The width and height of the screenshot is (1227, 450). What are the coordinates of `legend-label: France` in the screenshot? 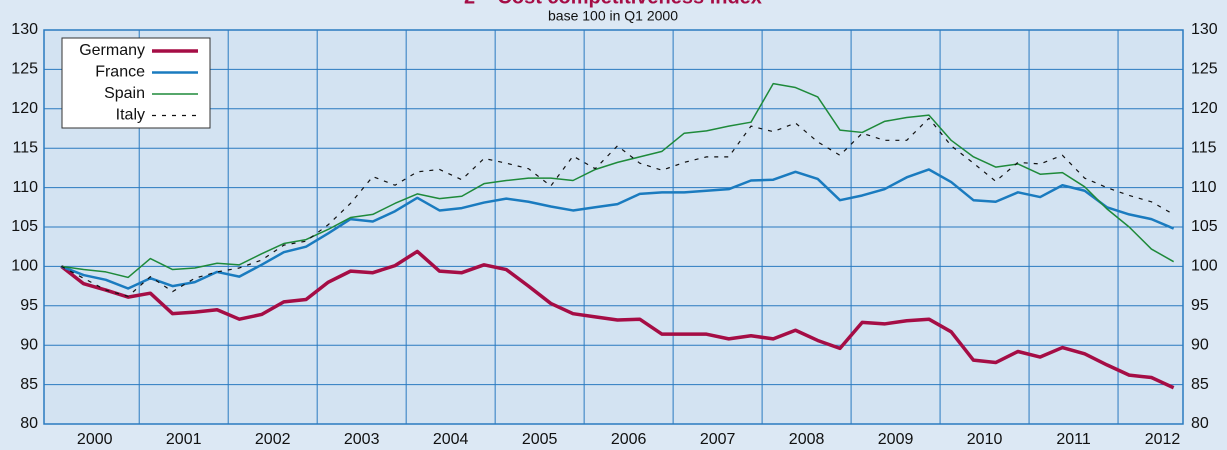 It's located at (120, 72).